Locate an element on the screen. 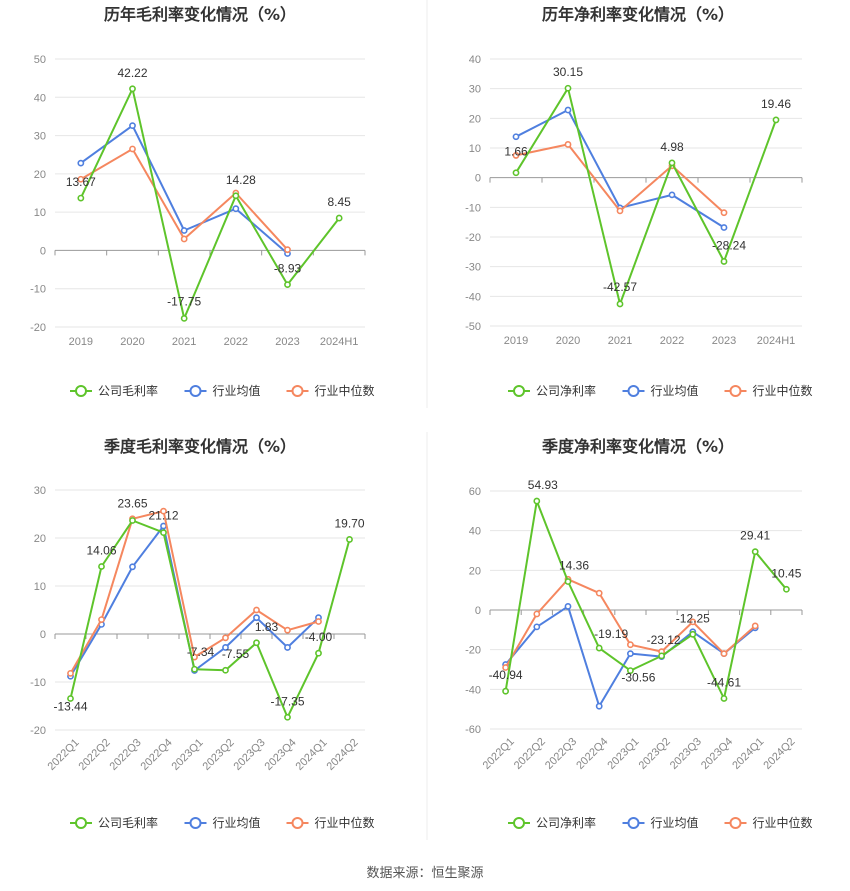  data-label: 1.66 is located at coordinates (516, 152).